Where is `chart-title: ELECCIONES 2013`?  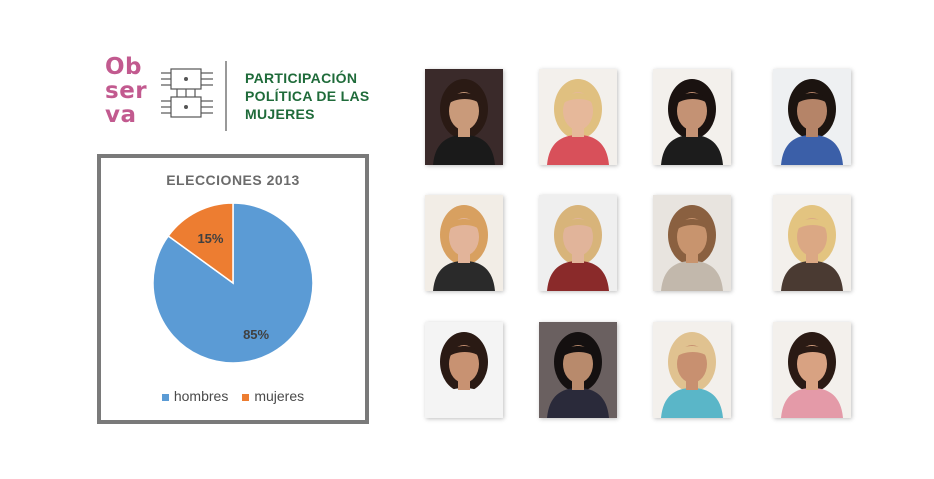 chart-title: ELECCIONES 2013 is located at coordinates (233, 180).